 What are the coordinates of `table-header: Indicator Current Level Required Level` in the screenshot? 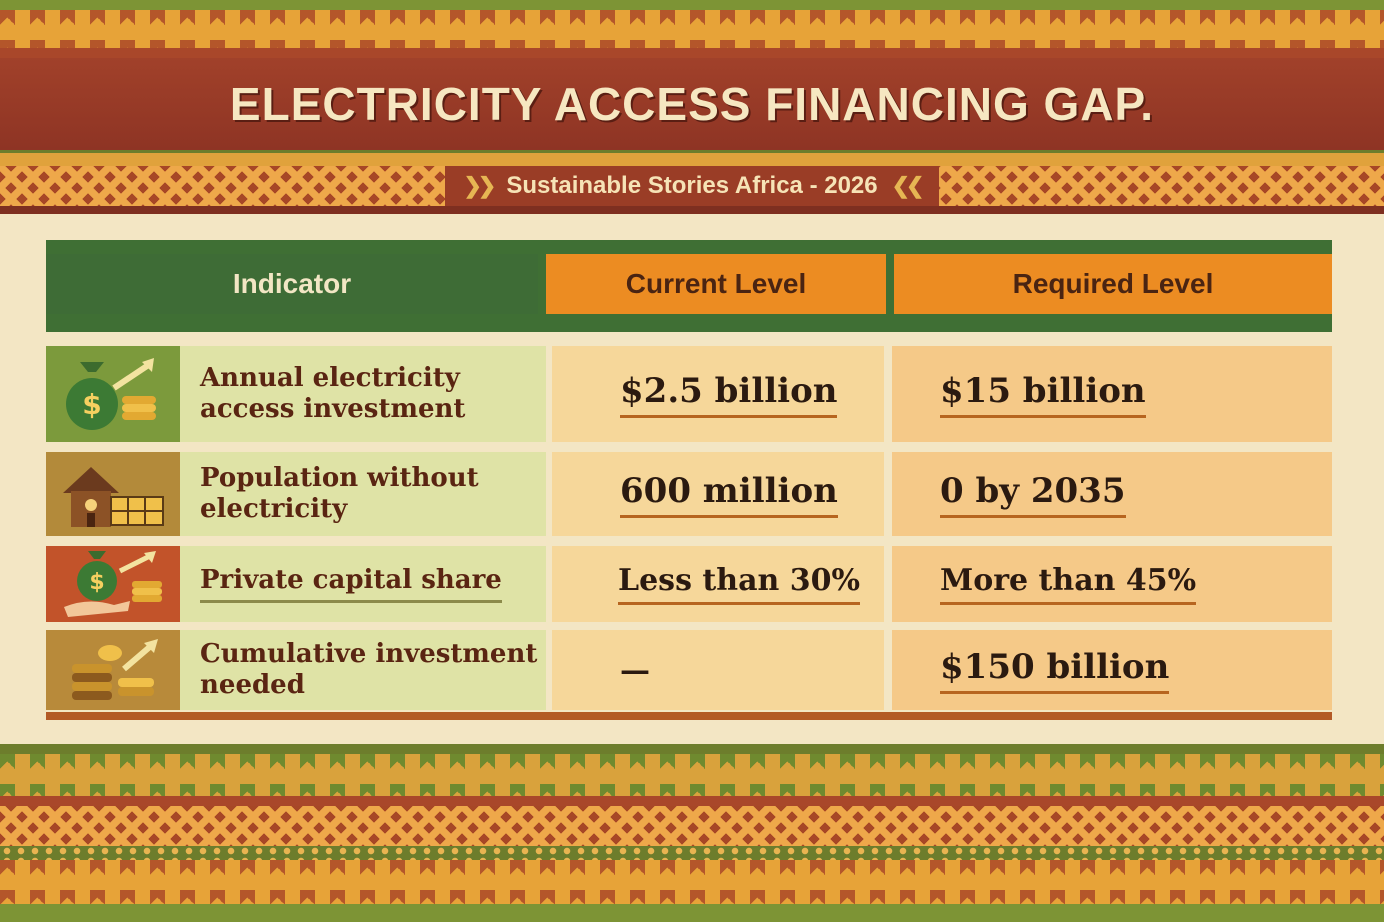 It's located at (689, 286).